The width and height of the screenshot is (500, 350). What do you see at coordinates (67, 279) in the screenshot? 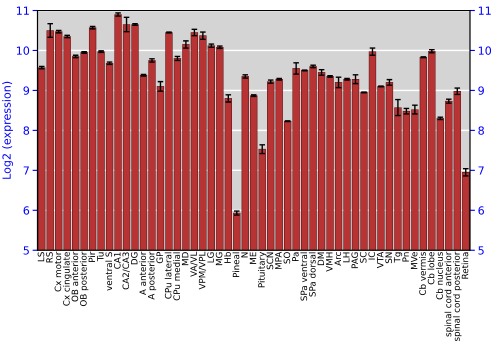
I see `x-tick-label: Cx cingulate` at bounding box center [67, 279].